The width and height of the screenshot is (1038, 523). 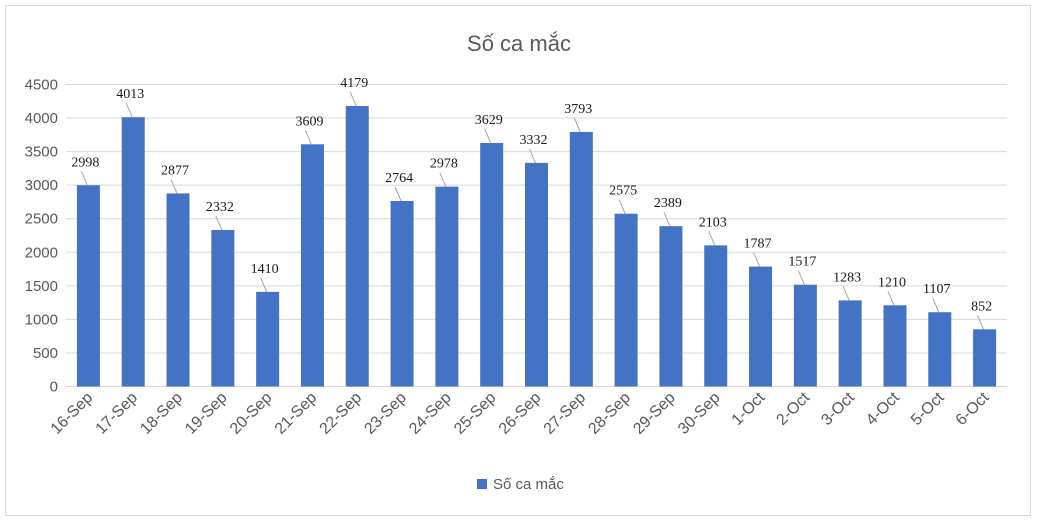 I want to click on data-label: 1283, so click(x=847, y=277).